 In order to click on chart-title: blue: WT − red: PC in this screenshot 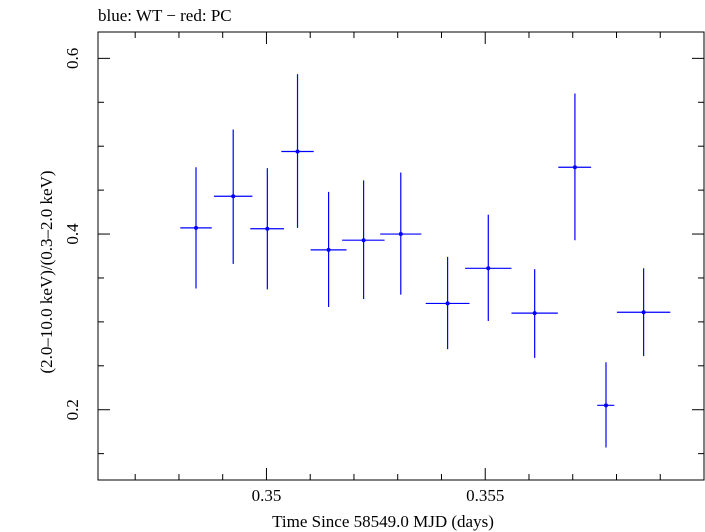, I will do `click(165, 15)`.